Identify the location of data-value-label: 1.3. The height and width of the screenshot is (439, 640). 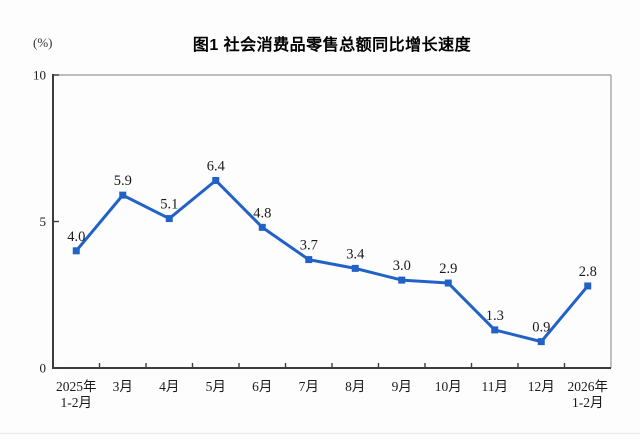
(495, 316).